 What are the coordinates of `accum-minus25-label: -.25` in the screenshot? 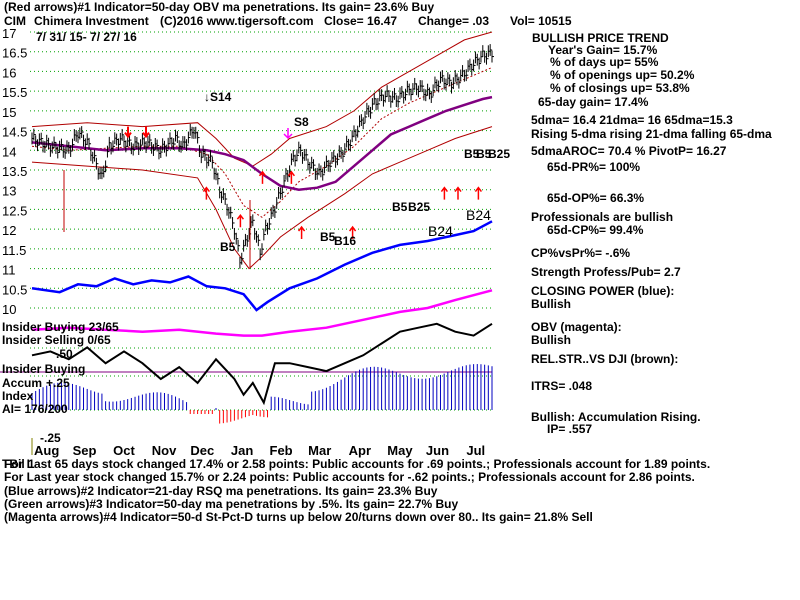 It's located at (50, 438).